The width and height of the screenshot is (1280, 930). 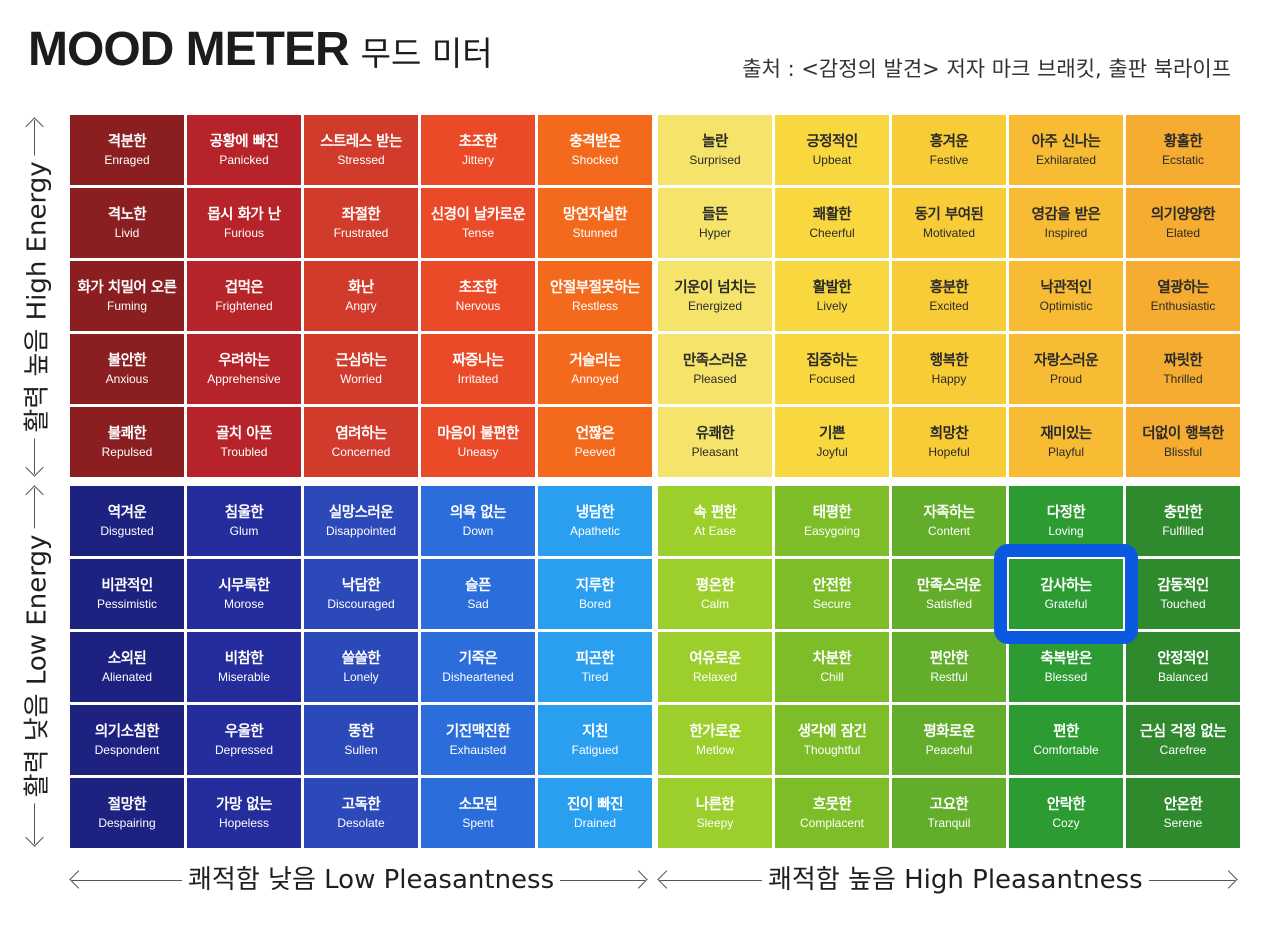 What do you see at coordinates (1183, 804) in the screenshot?
I see `emotion-label-ko: 안온한` at bounding box center [1183, 804].